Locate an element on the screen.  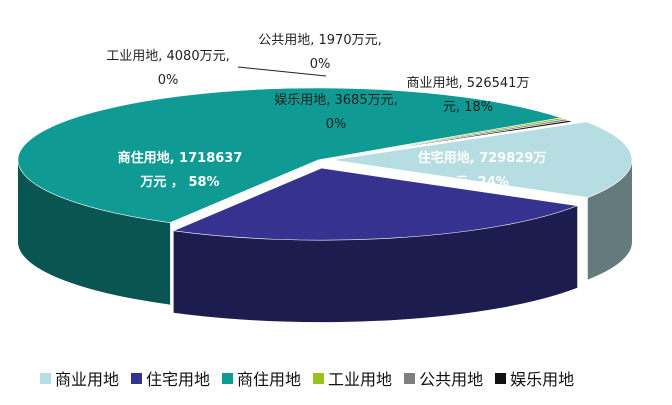
data-label-3: 工业用地, 4080万元, 0% is located at coordinates (167, 68).